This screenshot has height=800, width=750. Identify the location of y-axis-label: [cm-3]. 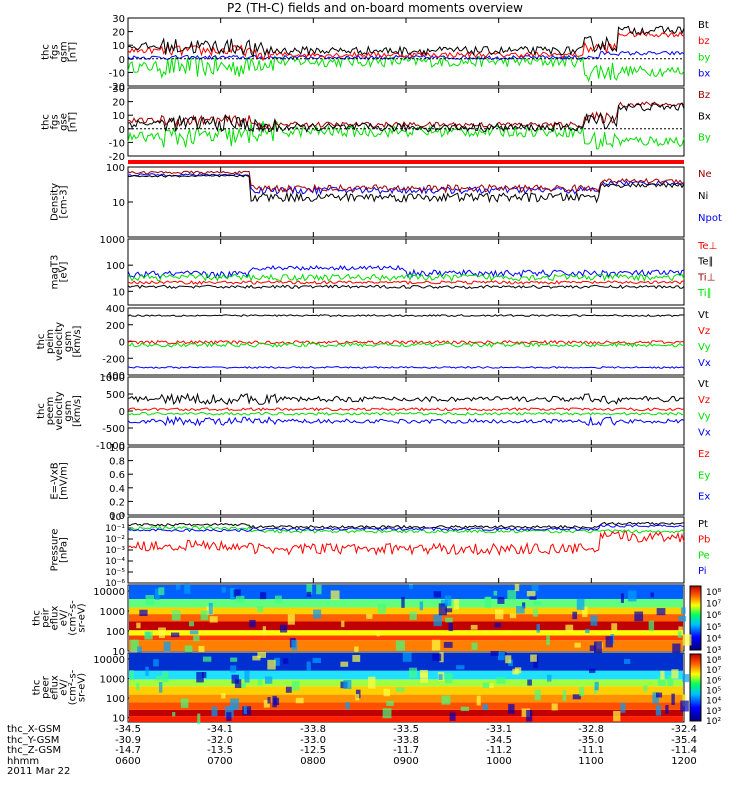
(64, 201).